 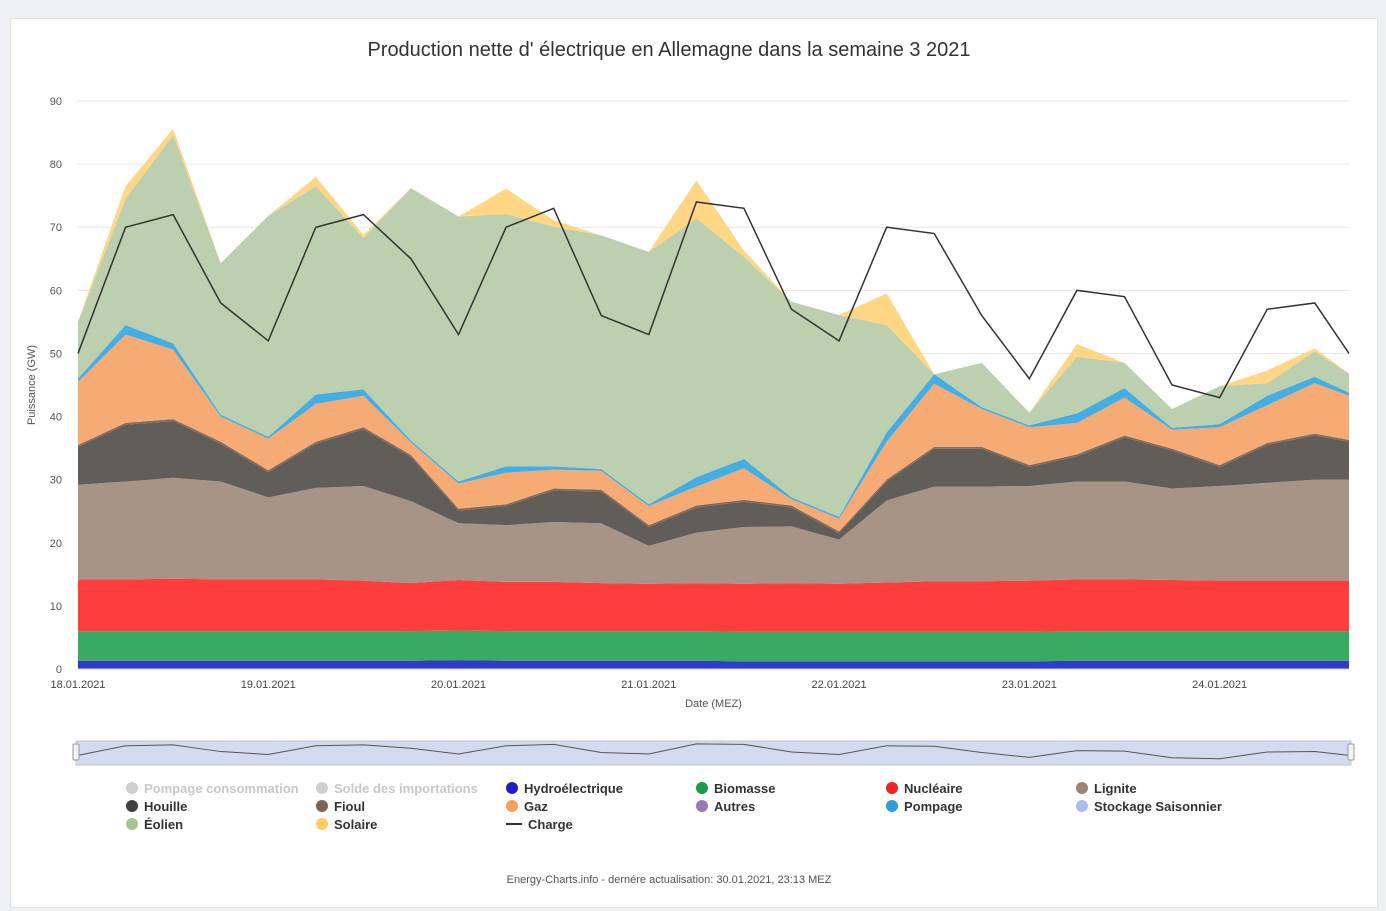 What do you see at coordinates (56, 418) in the screenshot?
I see `y-tick-label: 40` at bounding box center [56, 418].